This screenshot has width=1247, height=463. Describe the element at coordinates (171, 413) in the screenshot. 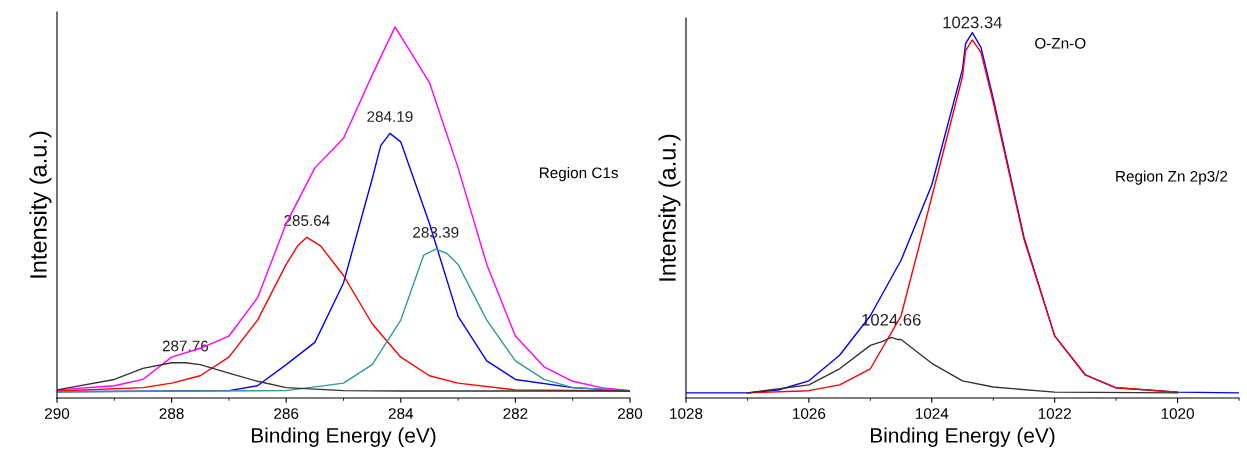

I see `x-tick-label: 288` at that location.